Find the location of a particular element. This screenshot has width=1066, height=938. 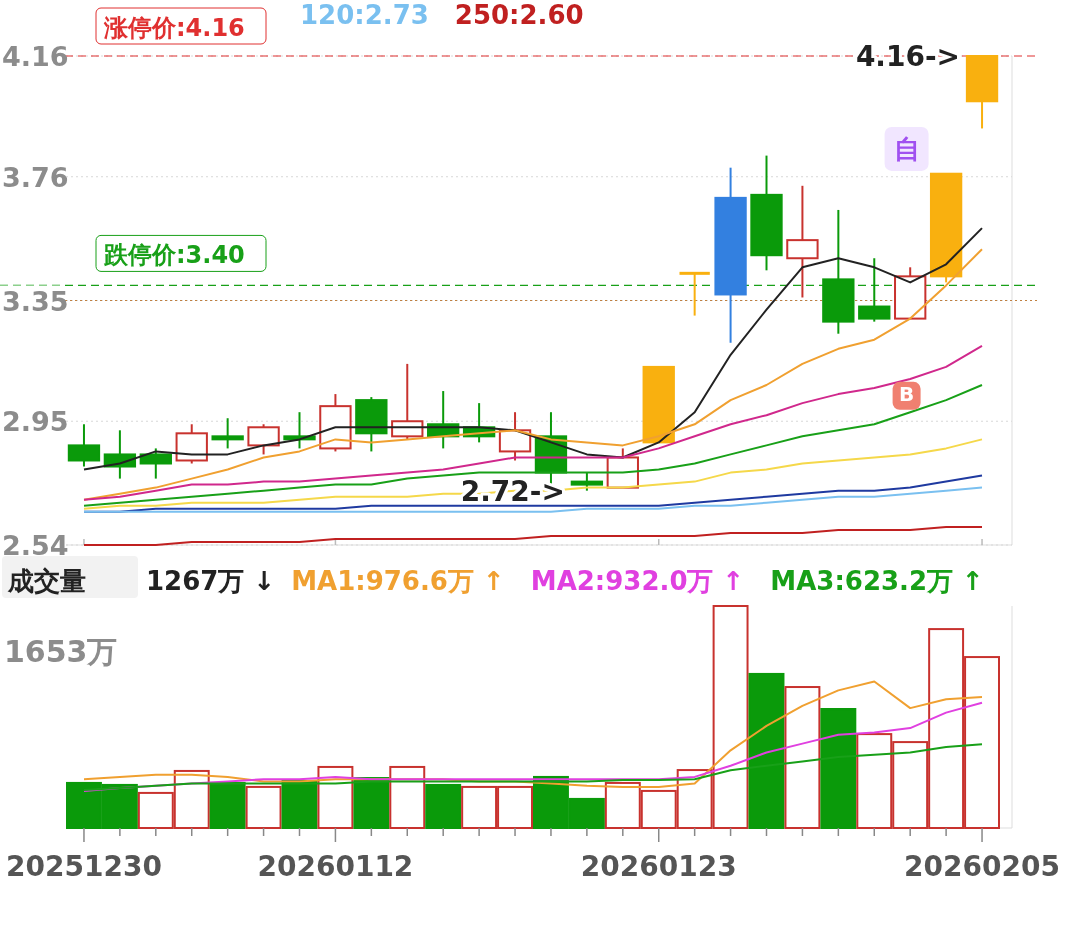

text: 120:2.73 is located at coordinates (364, 15).